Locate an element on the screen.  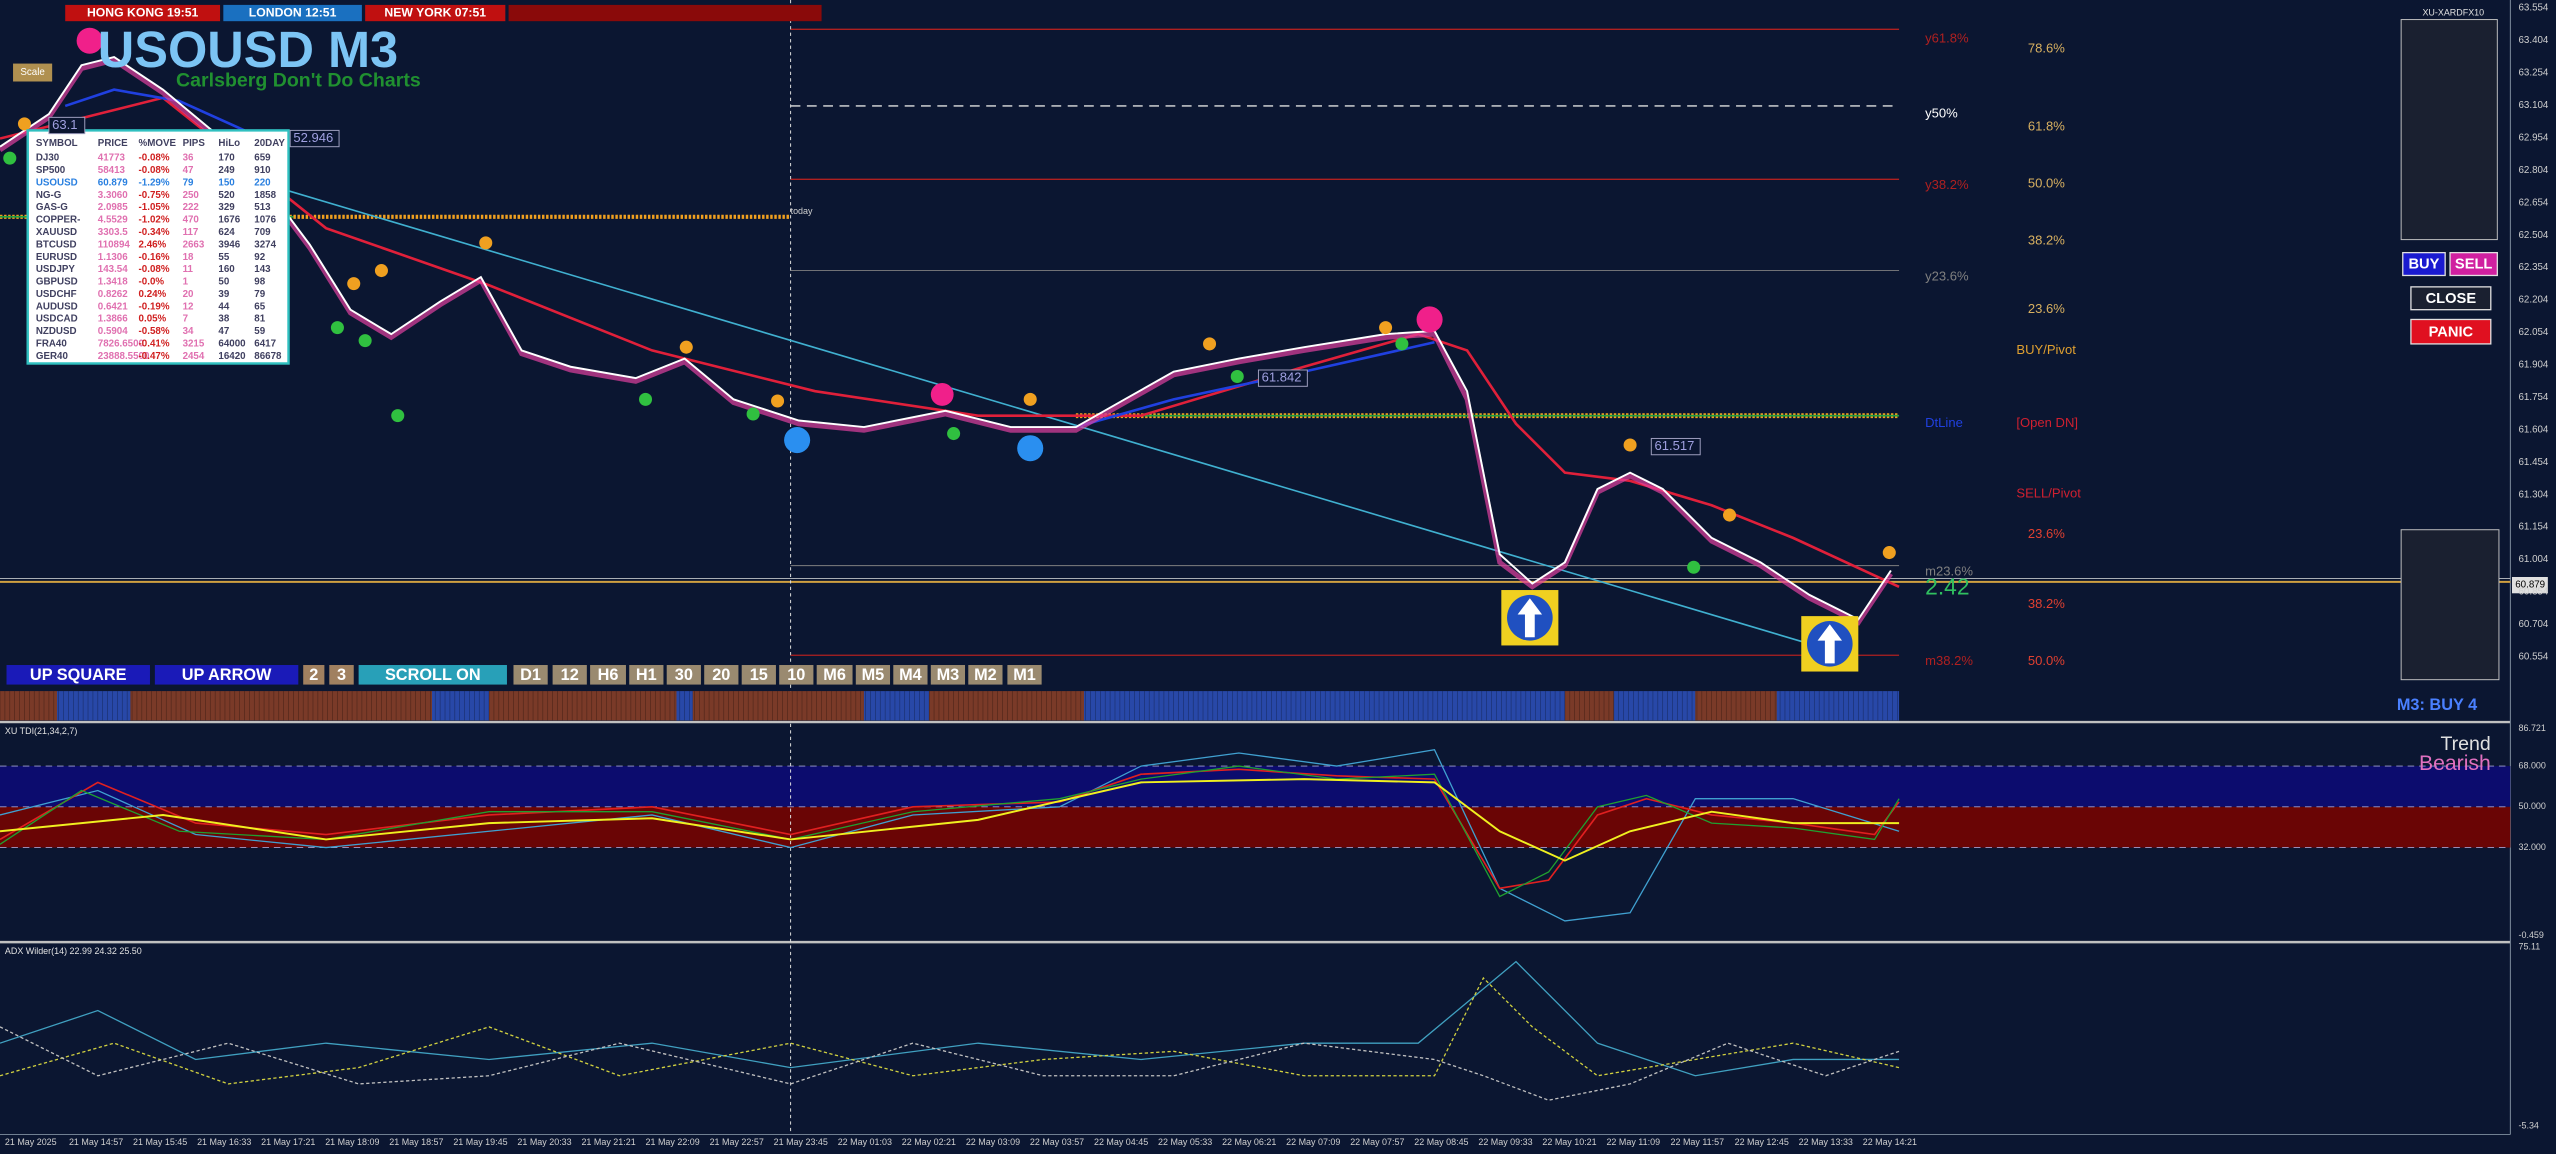
timeframe-button-label: 10 is located at coordinates (796, 675).